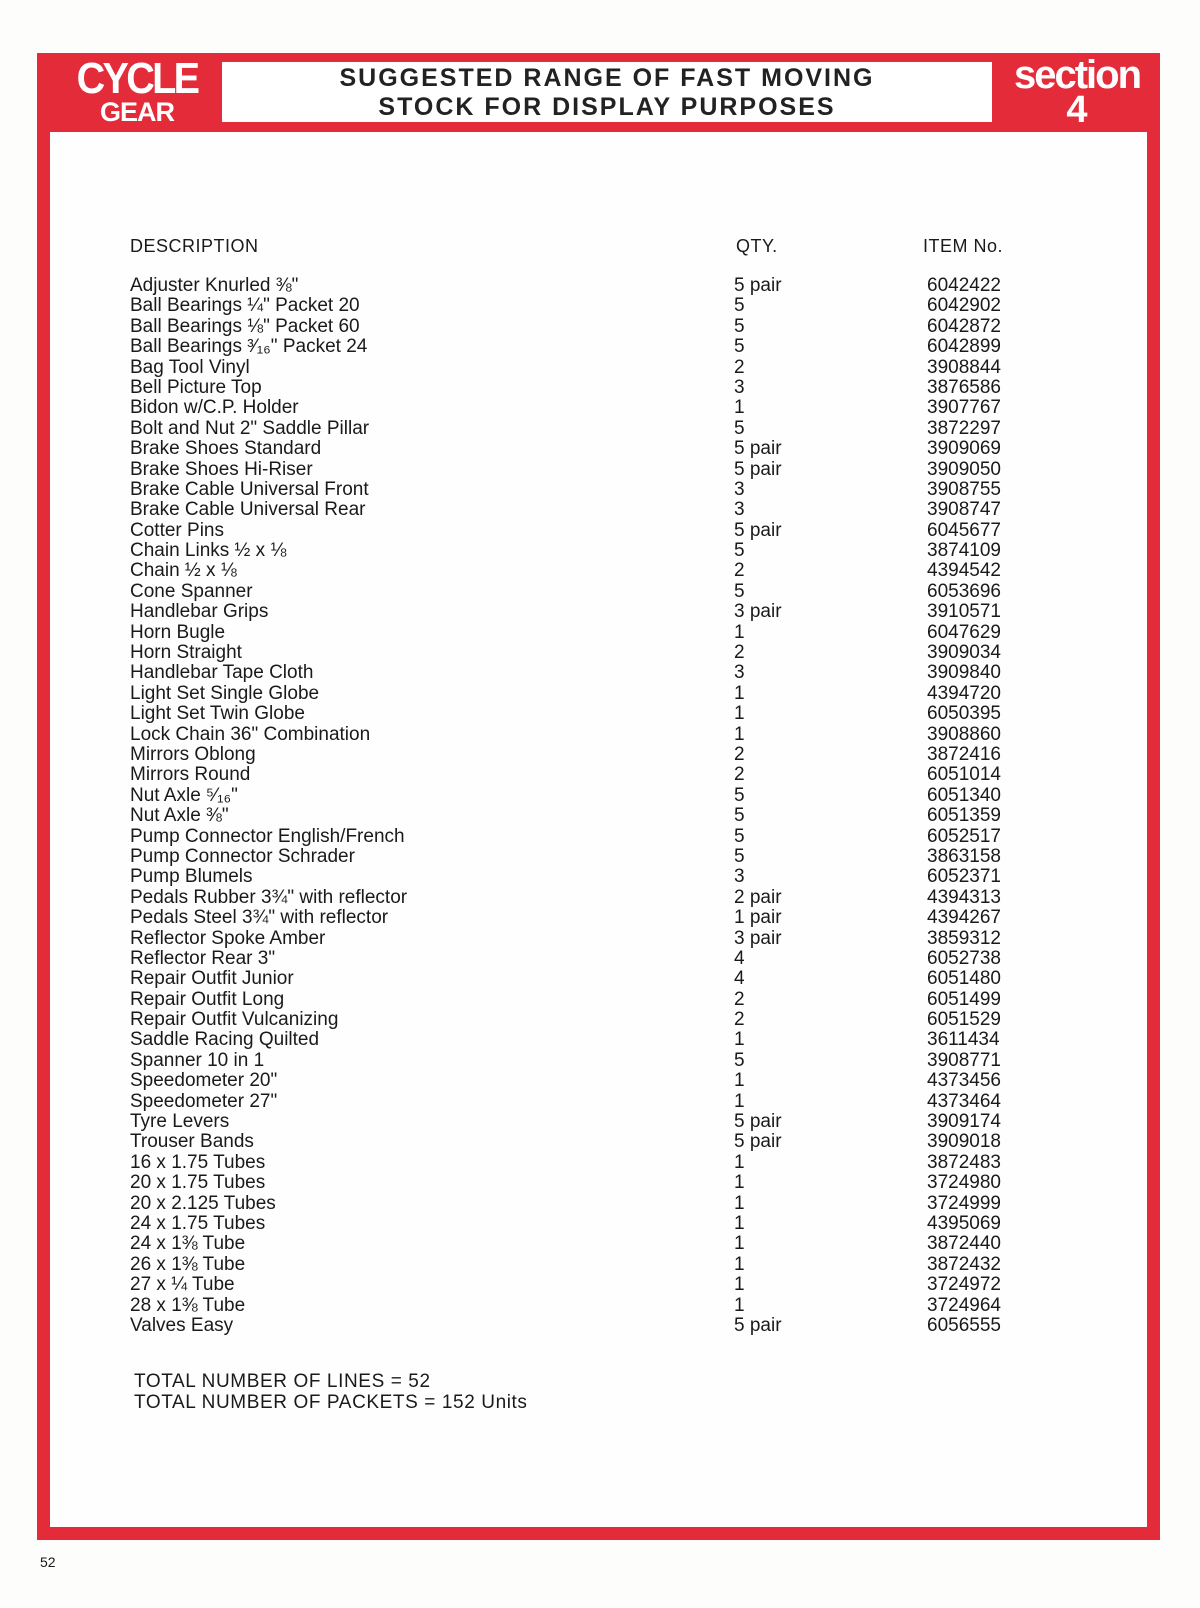  What do you see at coordinates (964, 326) in the screenshot?
I see `item-no-cell: 6042872` at bounding box center [964, 326].